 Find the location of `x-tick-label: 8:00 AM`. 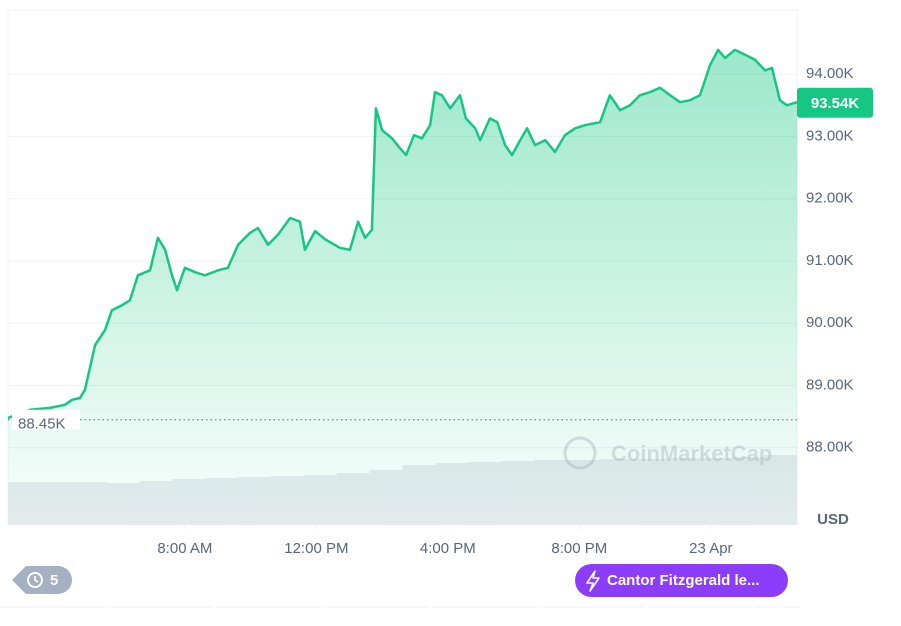

x-tick-label: 8:00 AM is located at coordinates (184, 548).